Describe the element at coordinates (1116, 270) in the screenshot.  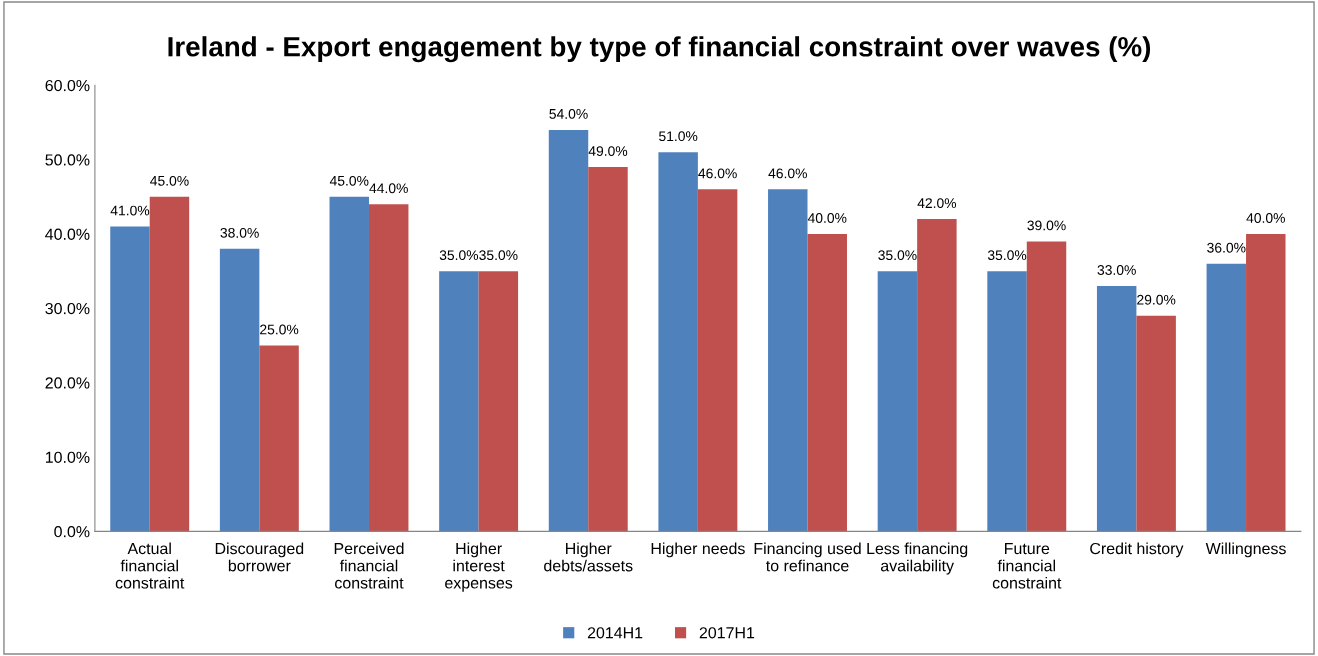
I see `data-label: 33.0%` at that location.